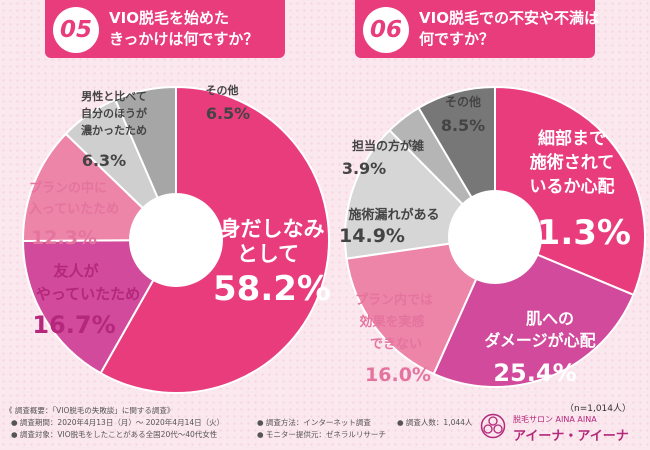  I want to click on label-friend-05-line2: やっていたため, so click(88, 294).